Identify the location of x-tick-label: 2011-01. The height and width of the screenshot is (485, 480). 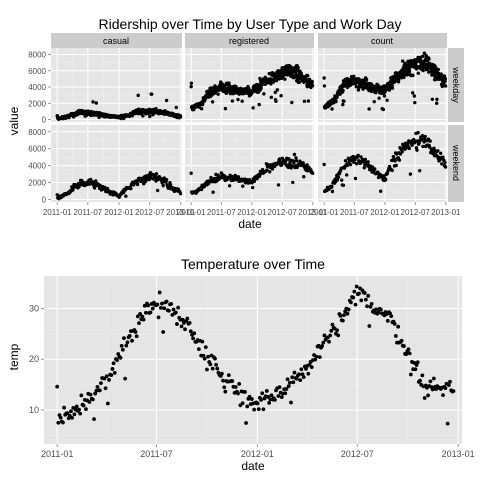
(57, 212).